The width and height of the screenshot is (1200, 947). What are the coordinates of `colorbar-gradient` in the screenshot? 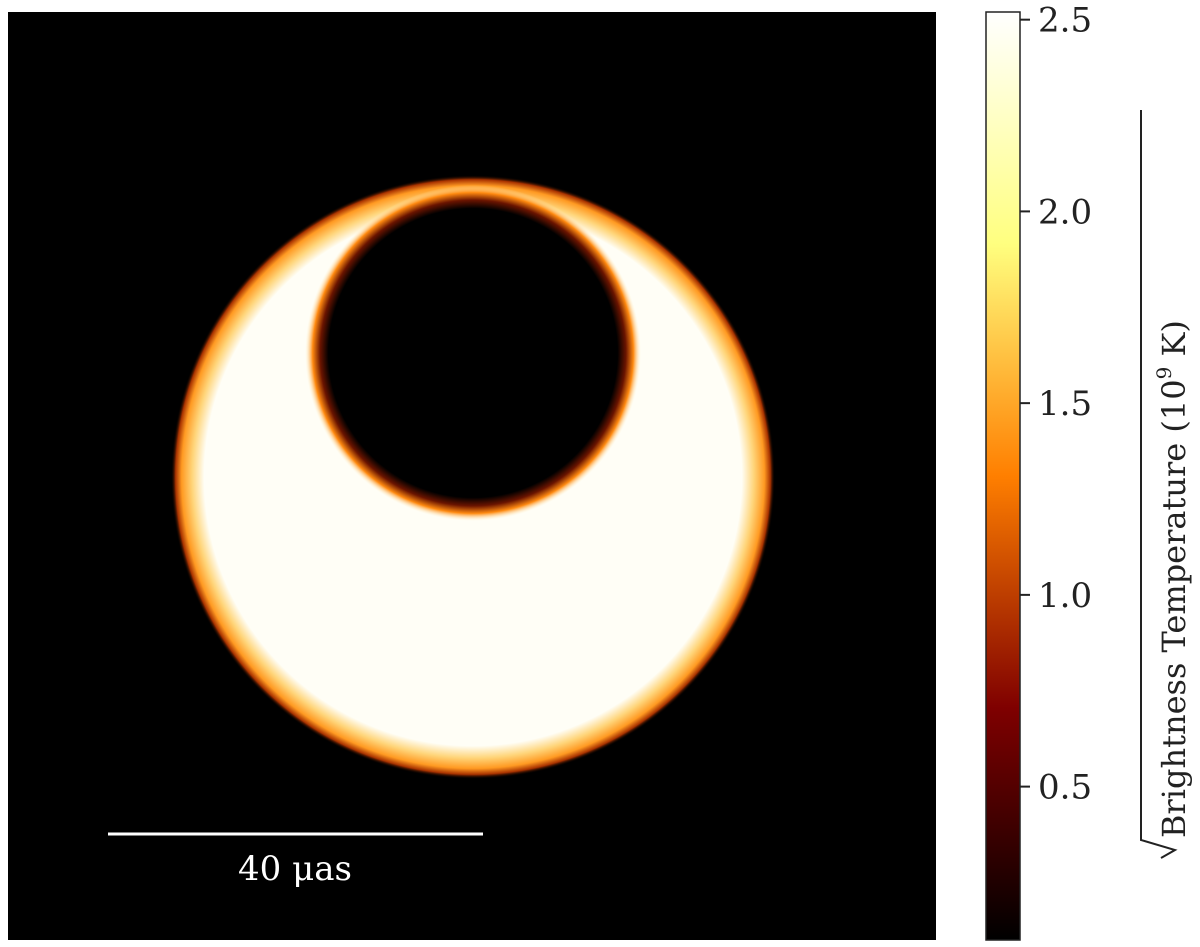 It's located at (1003, 476).